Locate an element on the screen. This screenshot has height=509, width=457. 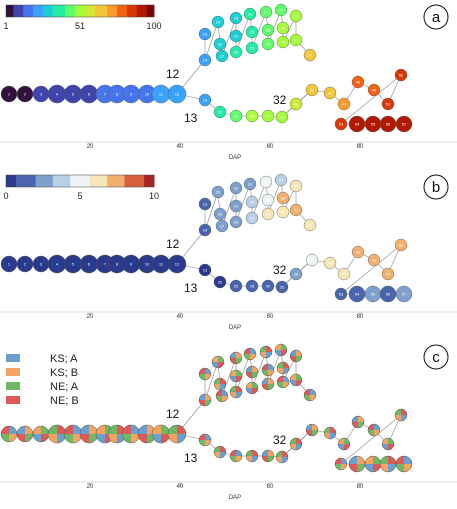
upper-node: 23 is located at coordinates (252, 218).